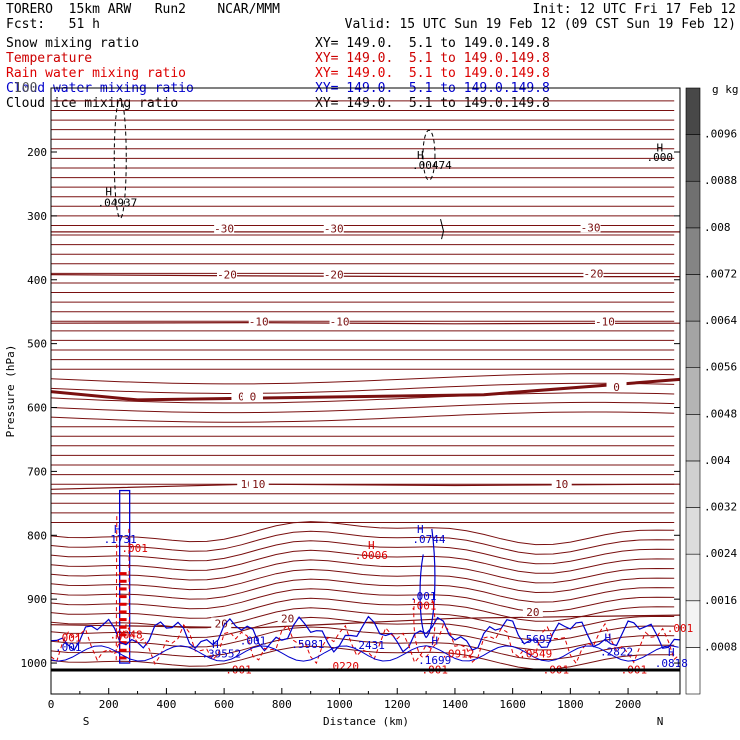 Image resolution: width=740 pixels, height=740 pixels. Describe the element at coordinates (429, 155) in the screenshot. I see `ice-contour` at that location.